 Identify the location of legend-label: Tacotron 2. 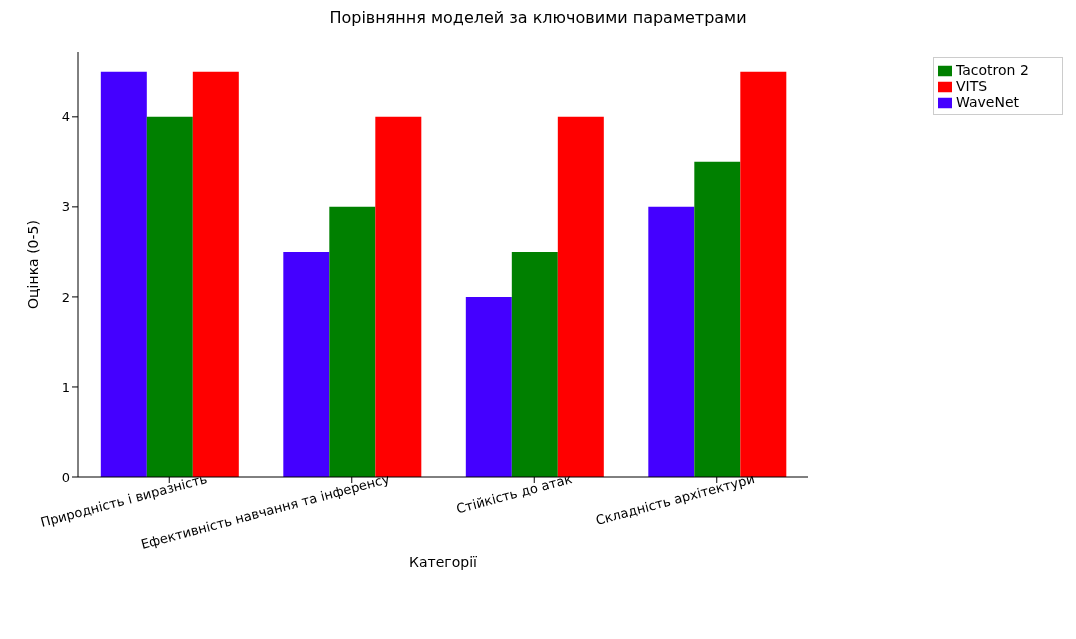
(992, 70).